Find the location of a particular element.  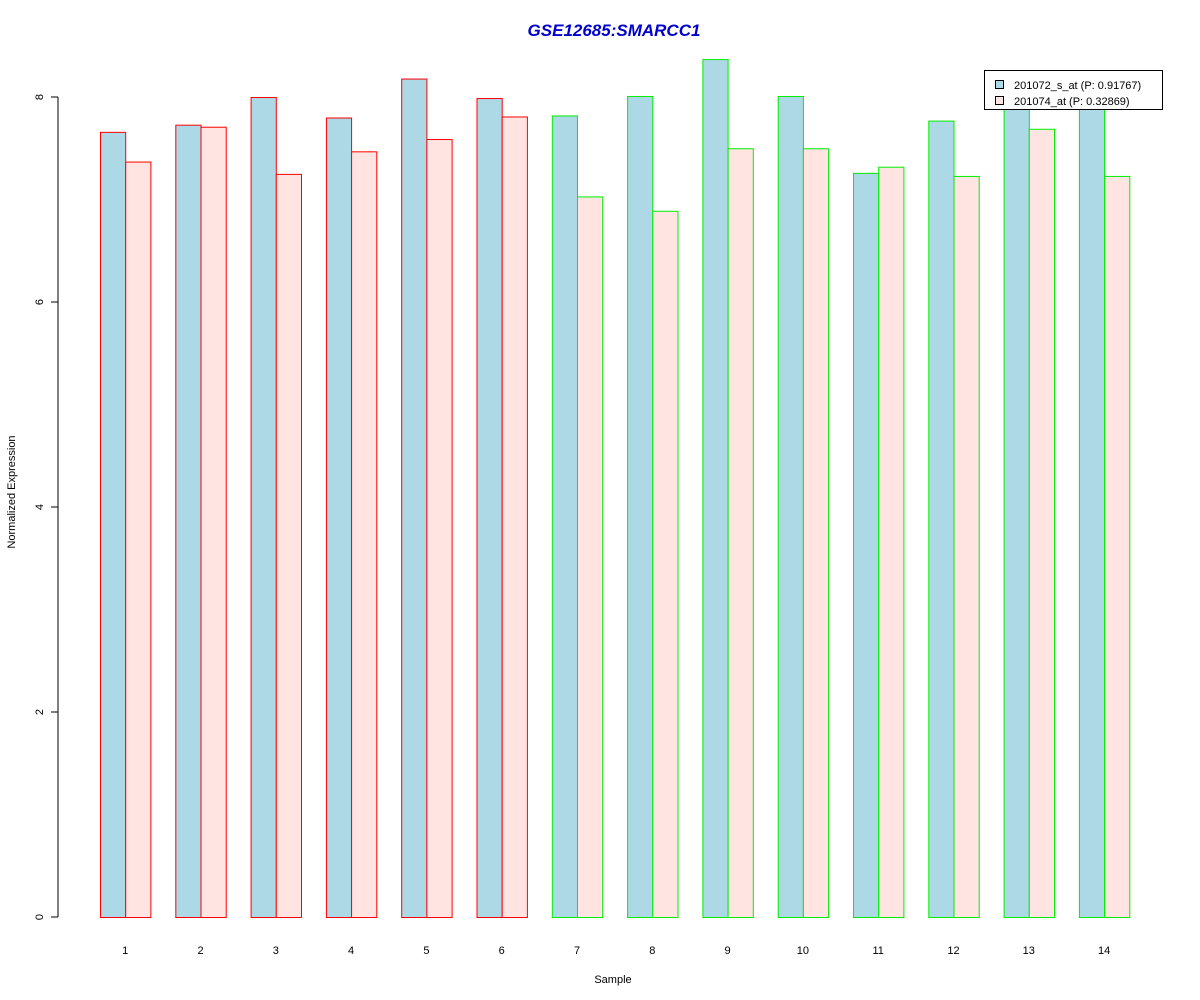

chart-title: GSE12685:SMARCC1 is located at coordinates (614, 30).